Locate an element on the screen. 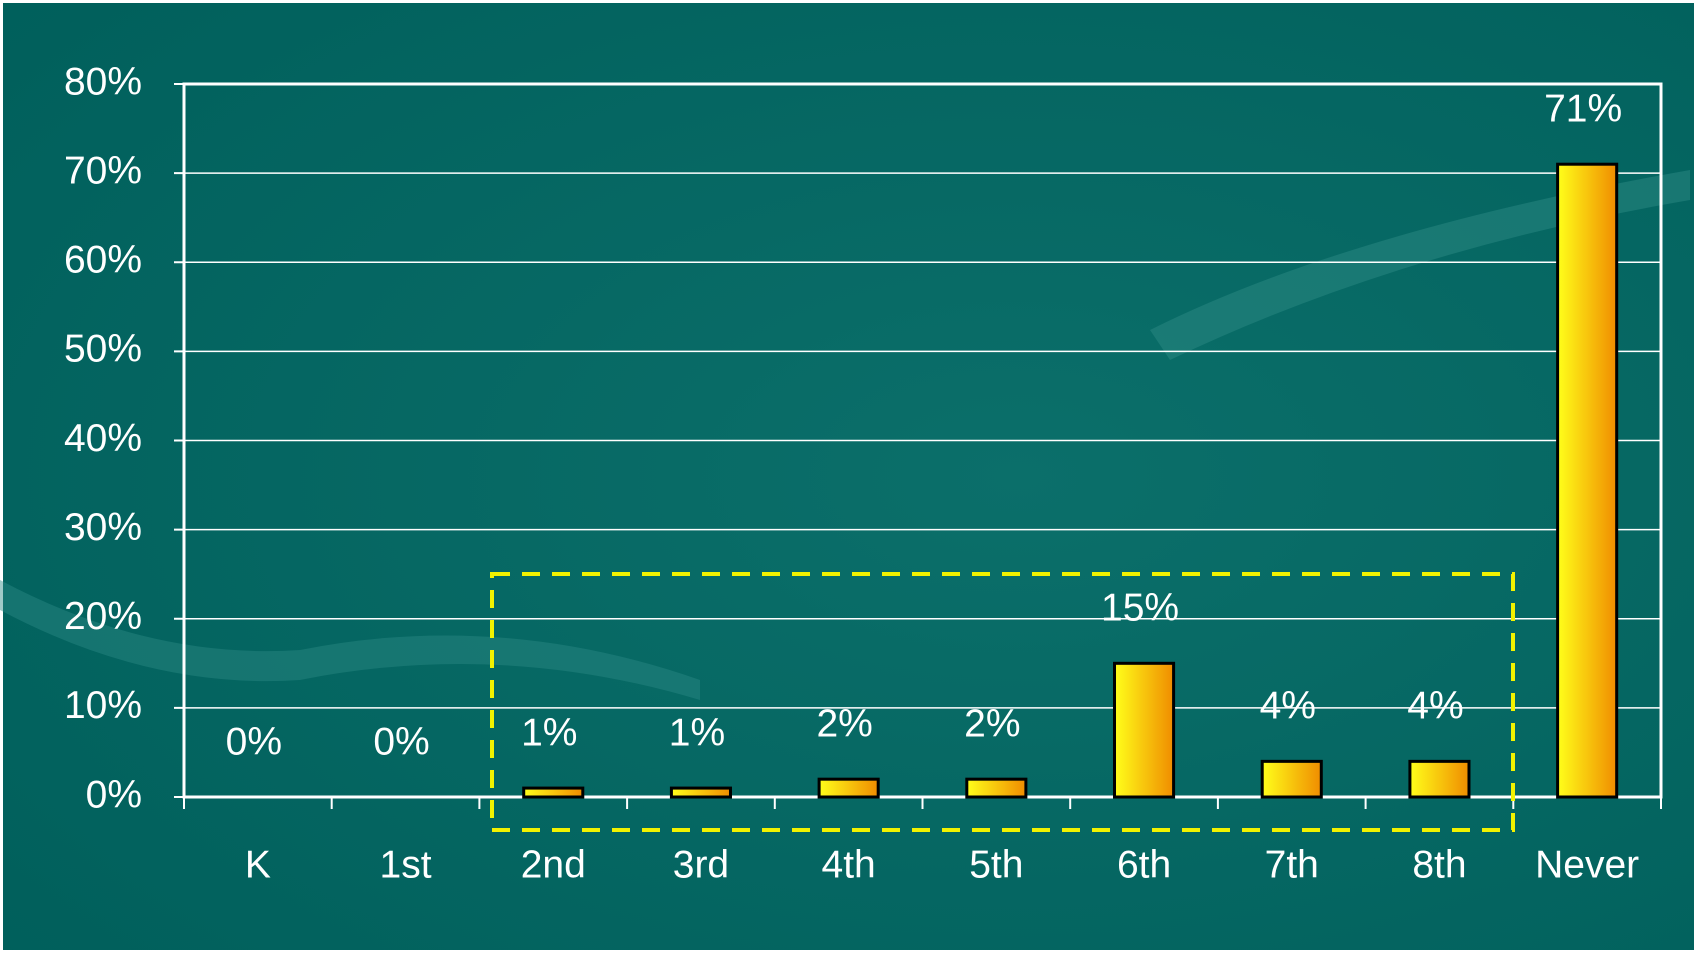 This screenshot has width=1697, height=956. y-tick-label: 50% is located at coordinates (103, 349).